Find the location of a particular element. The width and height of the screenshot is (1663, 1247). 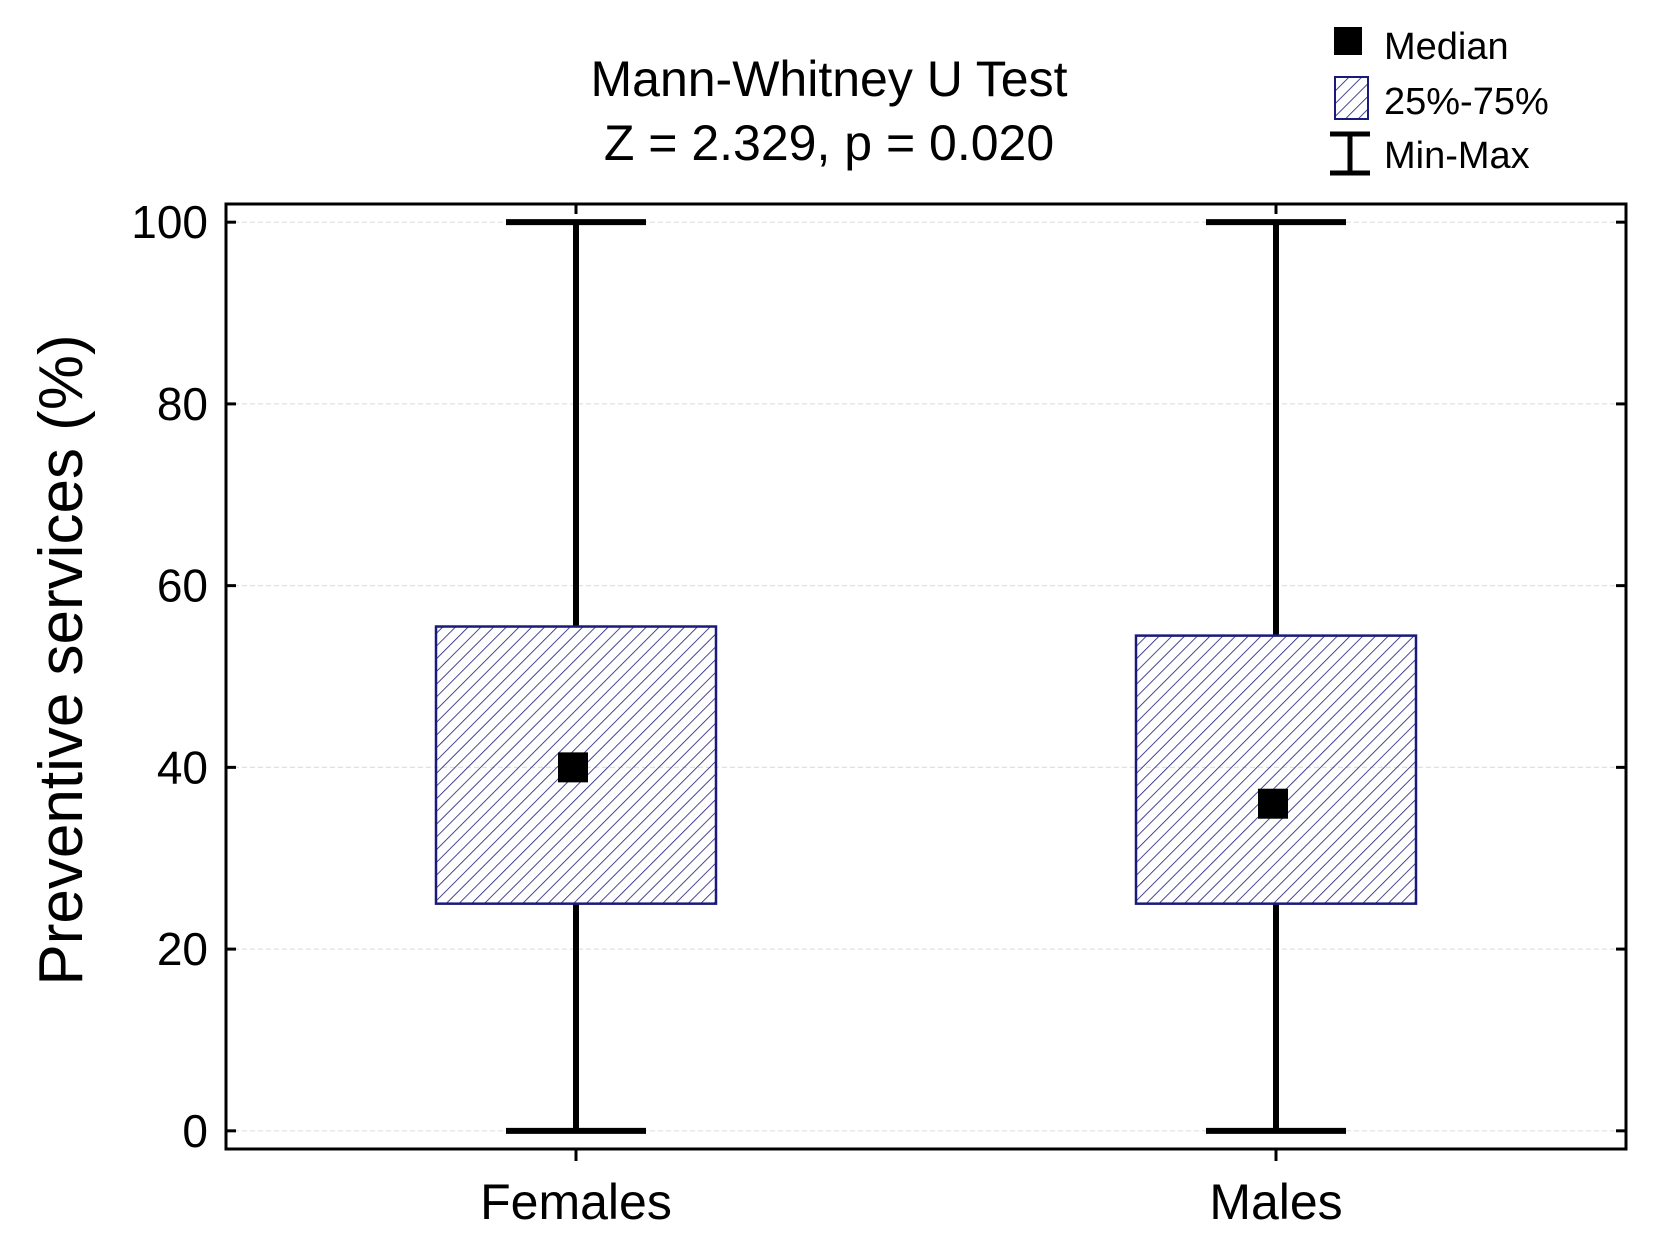

legend-box-swatch is located at coordinates (1351, 98).